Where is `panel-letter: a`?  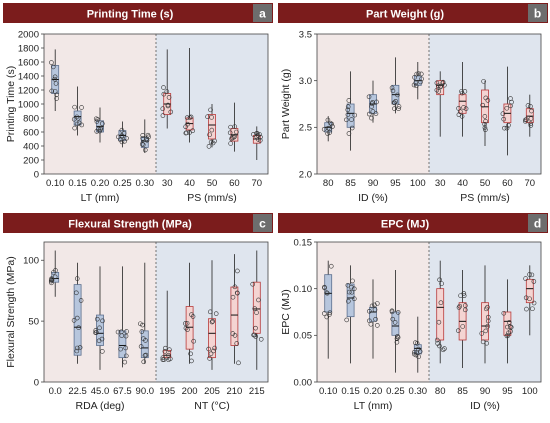
panel-letter: a is located at coordinates (262, 14).